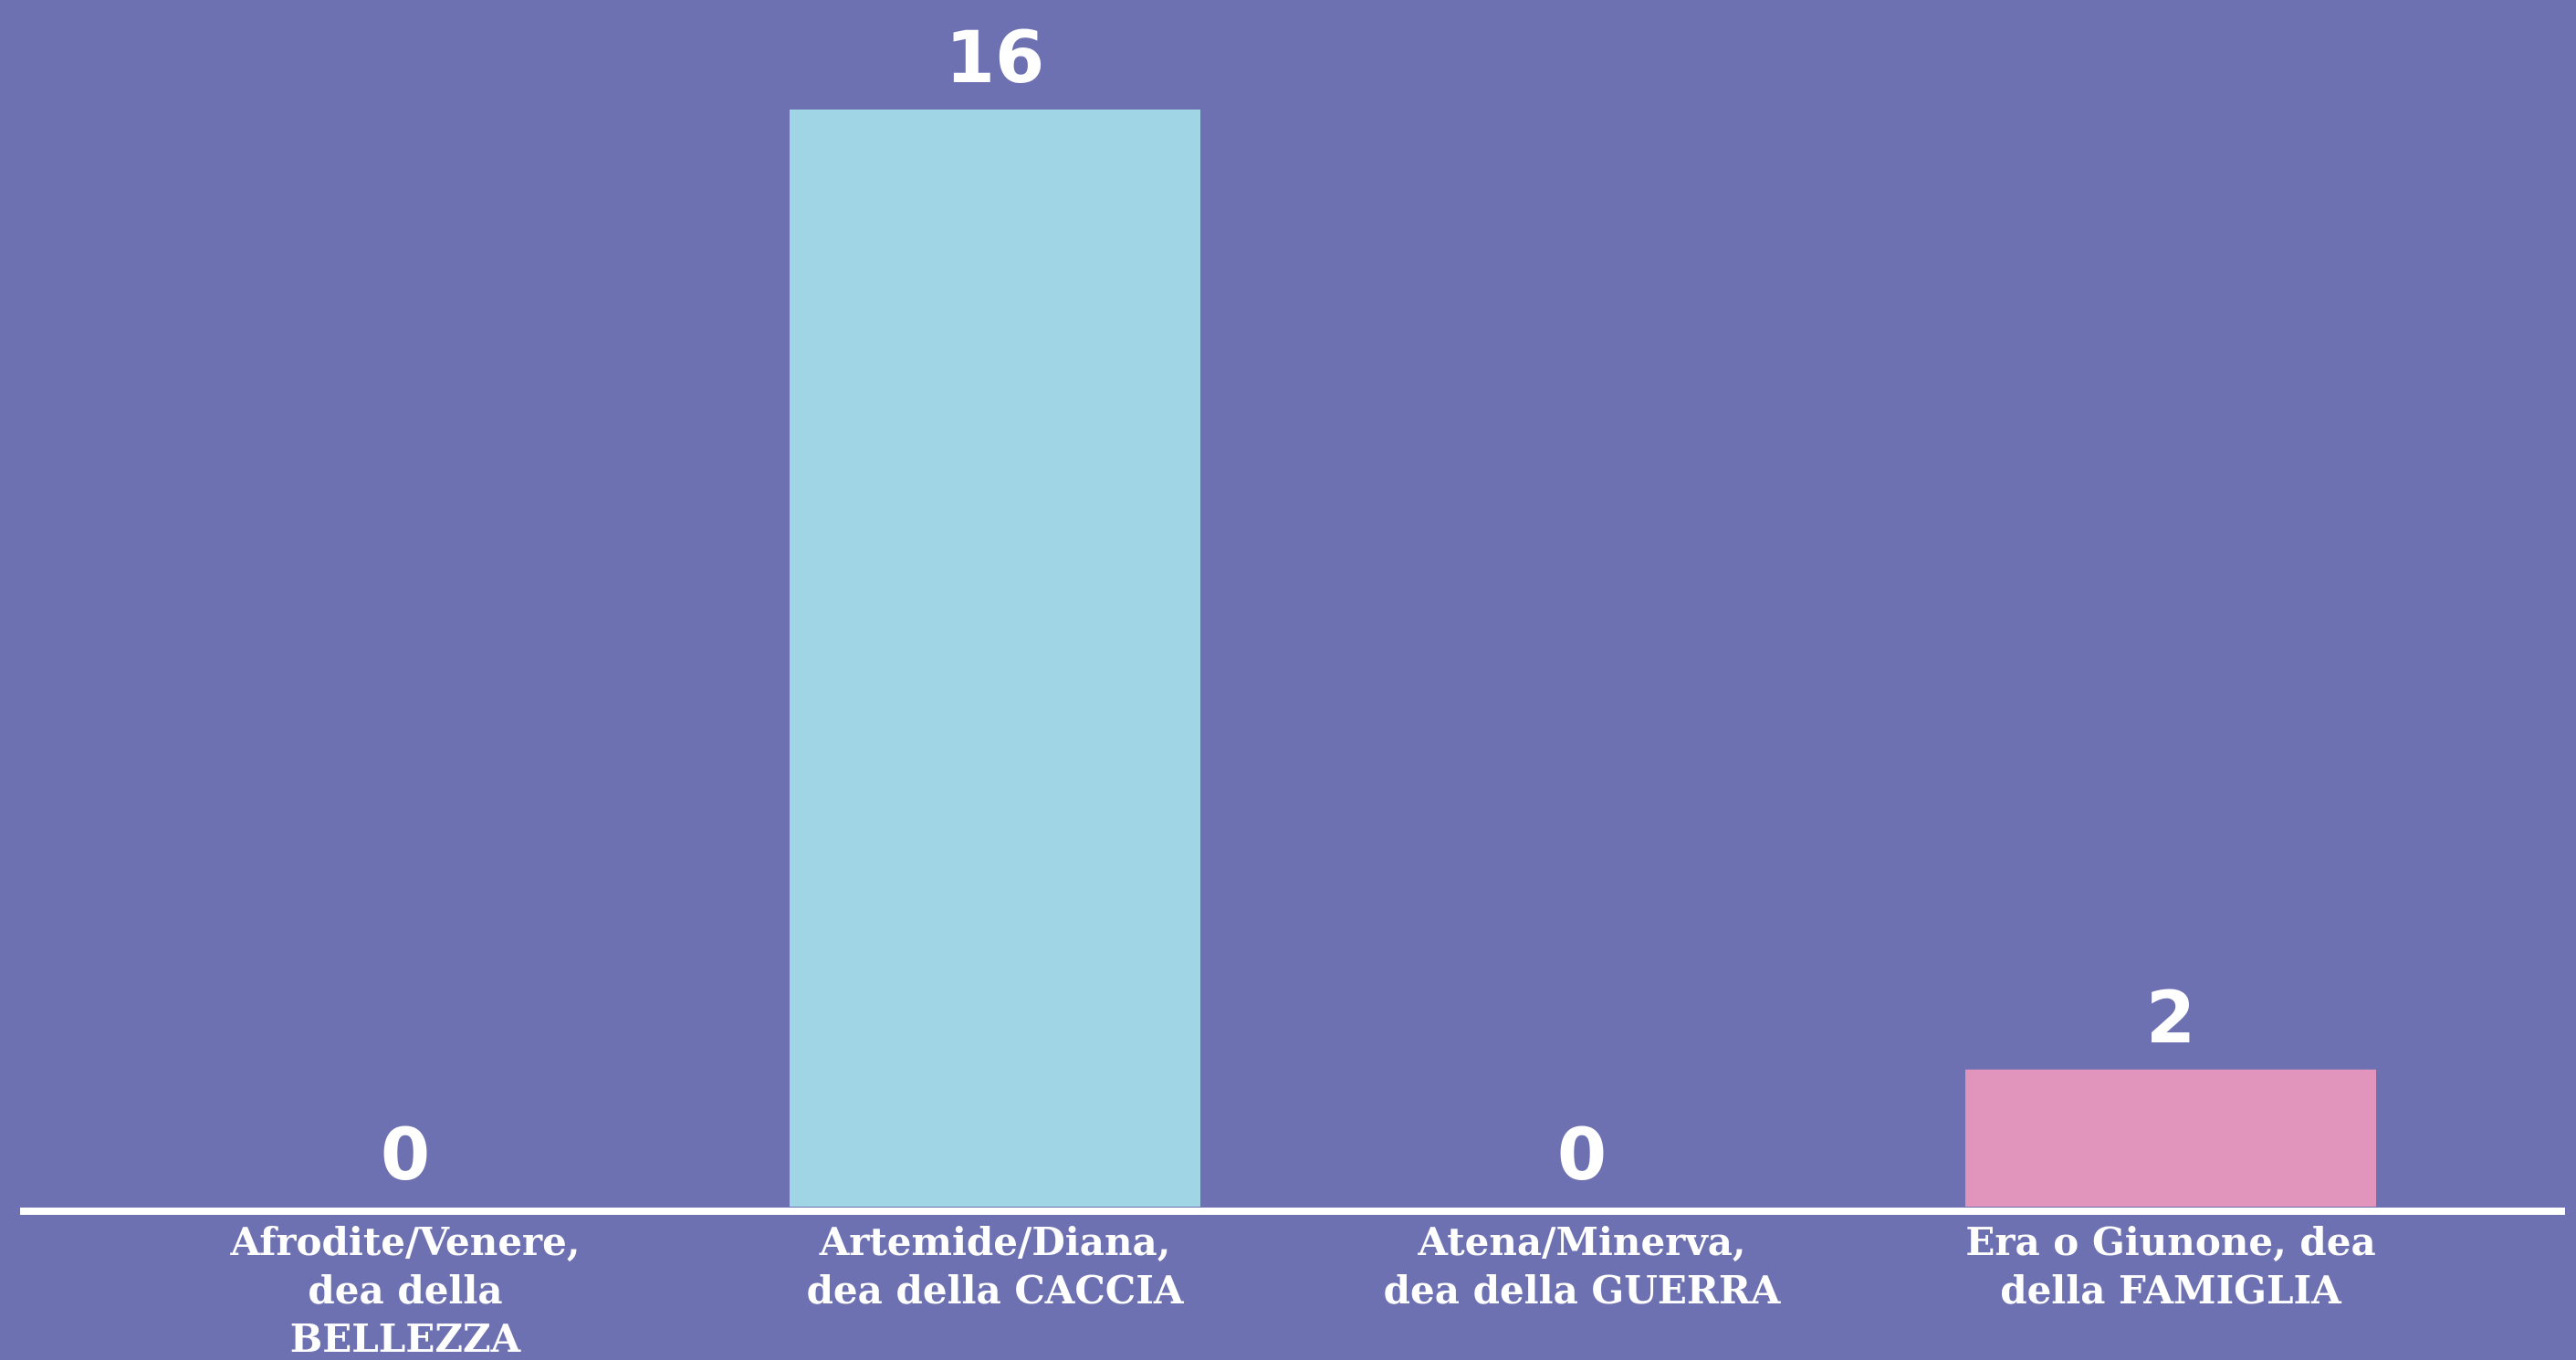 This screenshot has width=2576, height=1360. Describe the element at coordinates (2170, 1266) in the screenshot. I see `category-label-3: Era o Giunone, dea della FAMIGLIA` at that location.